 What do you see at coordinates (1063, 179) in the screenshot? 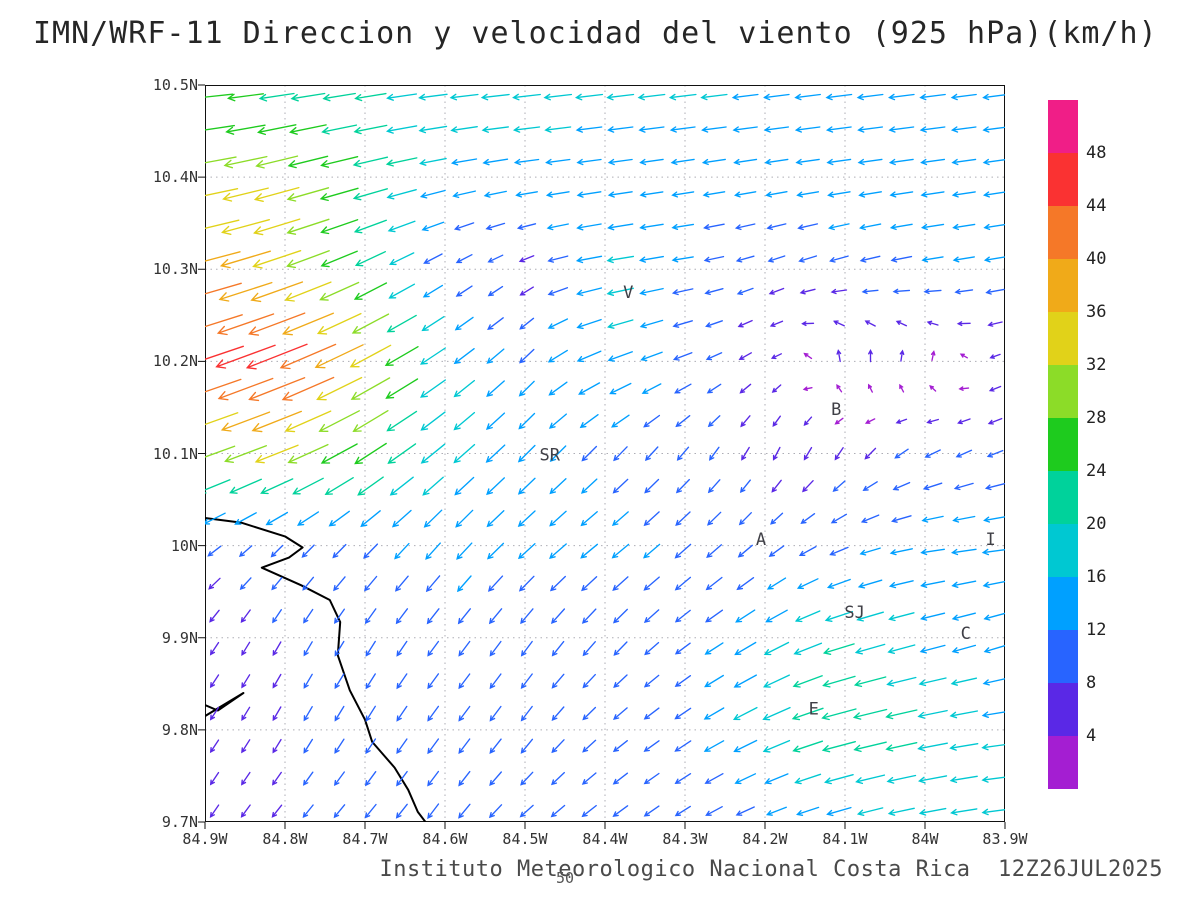
I see `colorbar-segment` at bounding box center [1063, 179].